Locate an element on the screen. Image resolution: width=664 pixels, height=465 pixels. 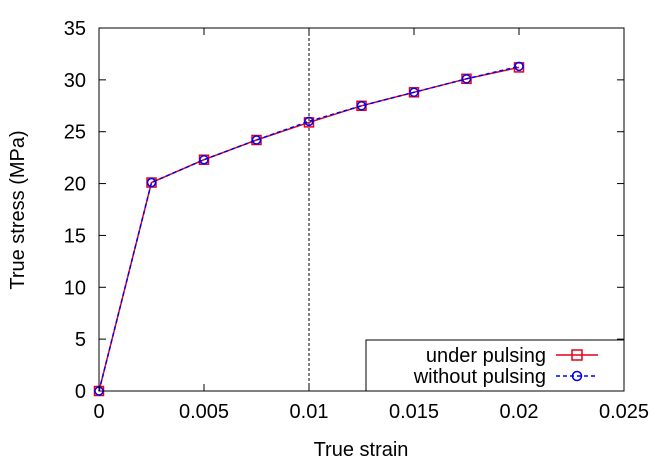
x-tick-label: 0.005 is located at coordinates (204, 412).